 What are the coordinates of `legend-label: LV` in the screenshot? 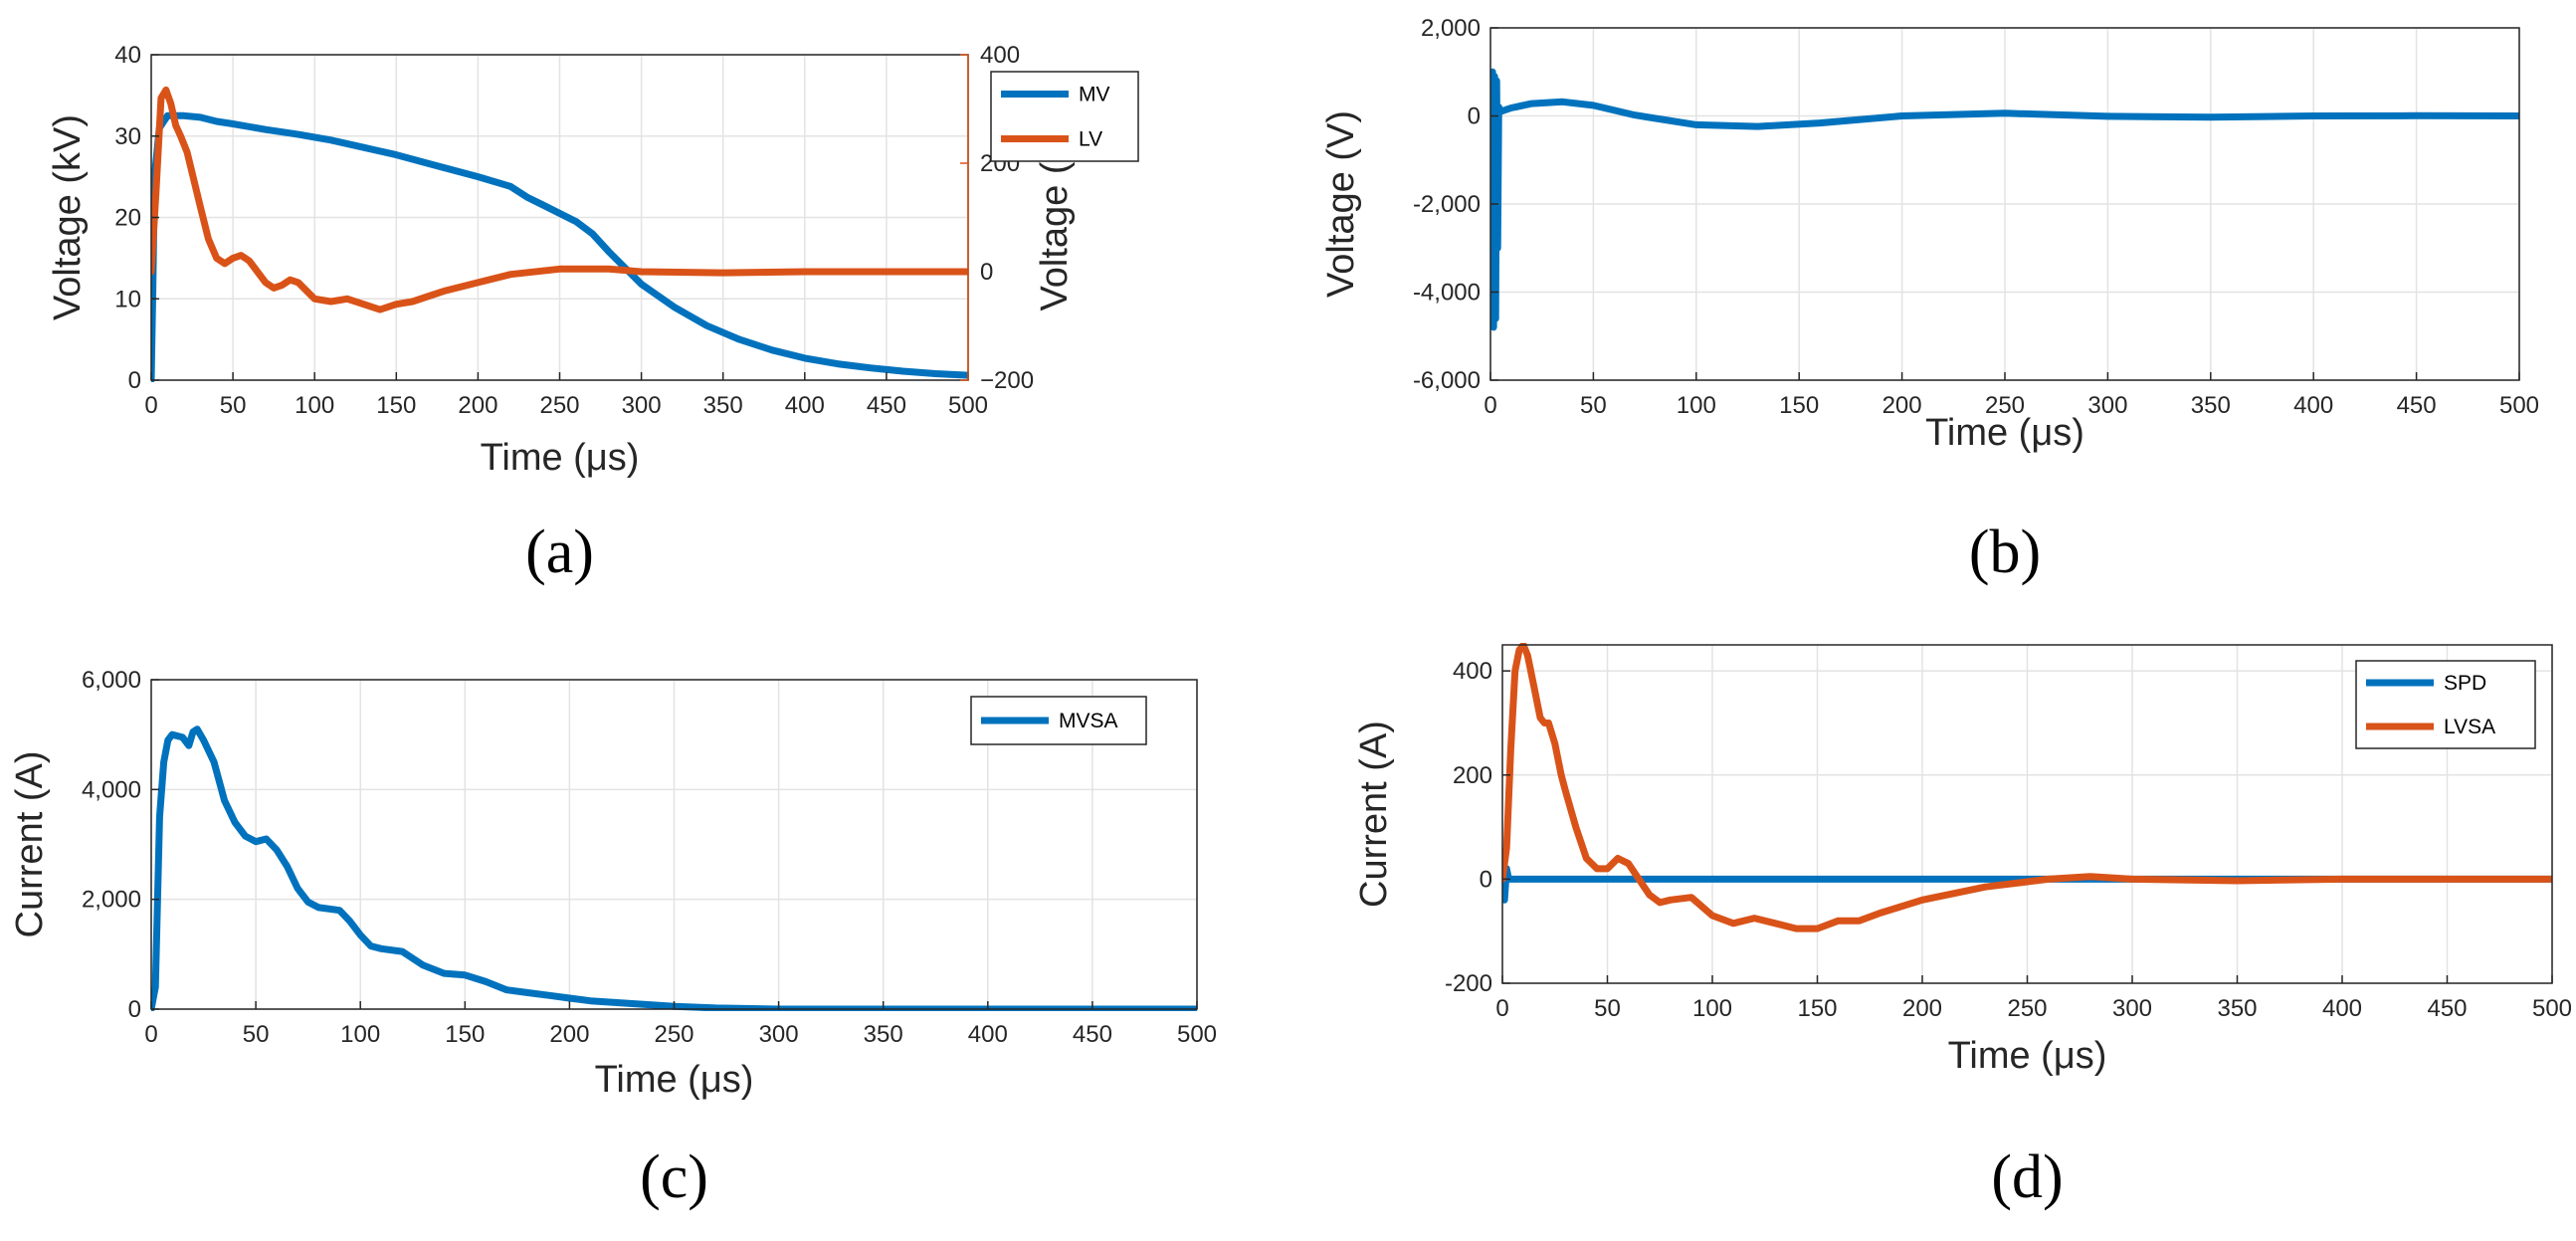 It's located at (1090, 139).